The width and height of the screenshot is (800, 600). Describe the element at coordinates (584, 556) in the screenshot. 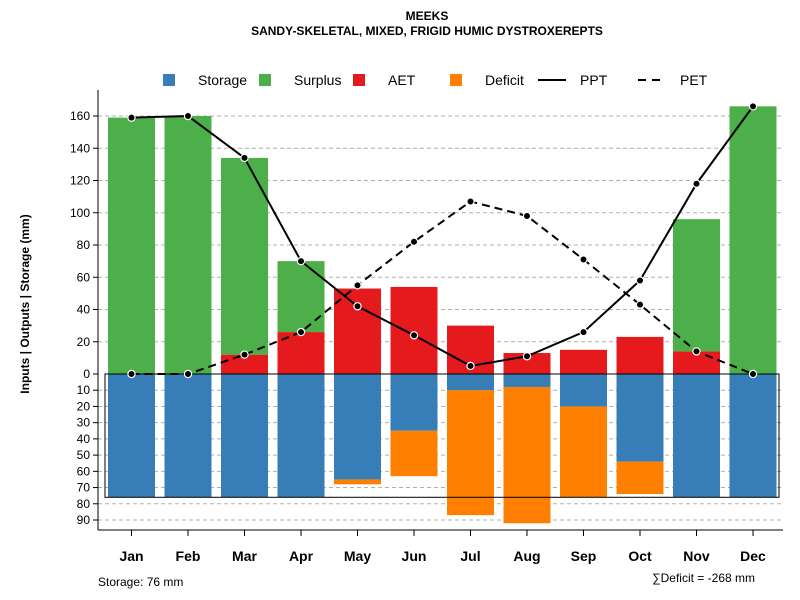

I see `x-tick-label-sep: Sep` at that location.